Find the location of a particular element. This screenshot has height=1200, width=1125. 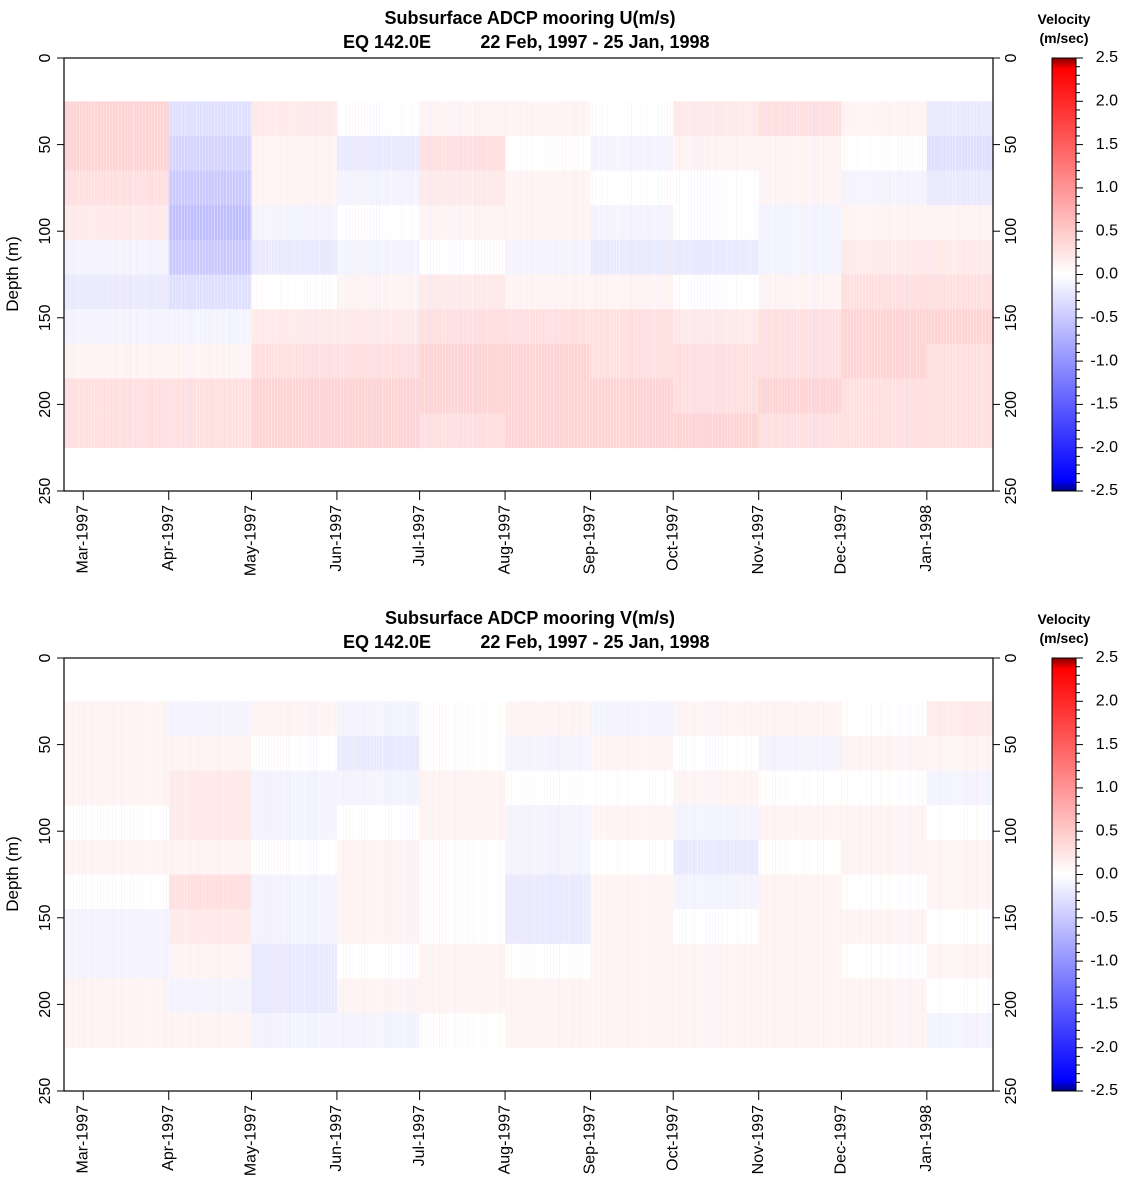

colorbar-tick-label: -0.5 is located at coordinates (1104, 317).